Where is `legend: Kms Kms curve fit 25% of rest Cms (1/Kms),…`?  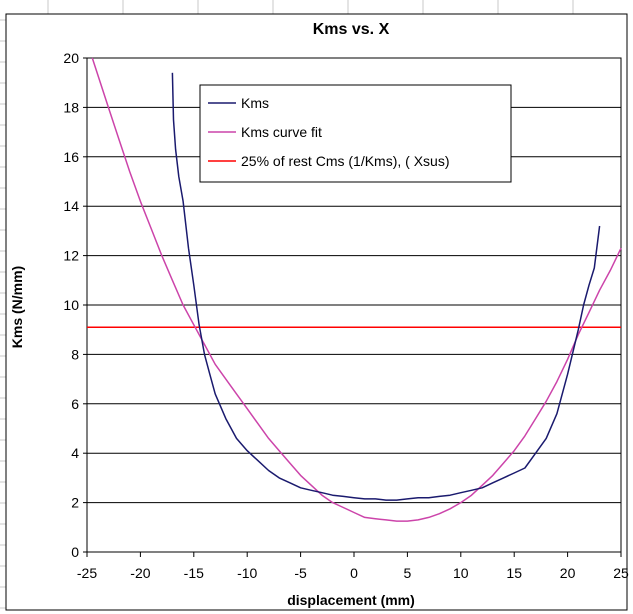
legend: Kms Kms curve fit 25% of rest Cms (1/Kms),… is located at coordinates (355, 133).